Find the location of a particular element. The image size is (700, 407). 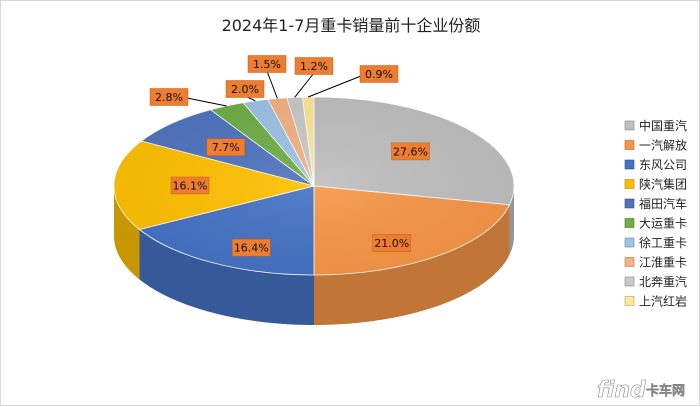

watermark-logo: find 卡车网 is located at coordinates (641, 391).